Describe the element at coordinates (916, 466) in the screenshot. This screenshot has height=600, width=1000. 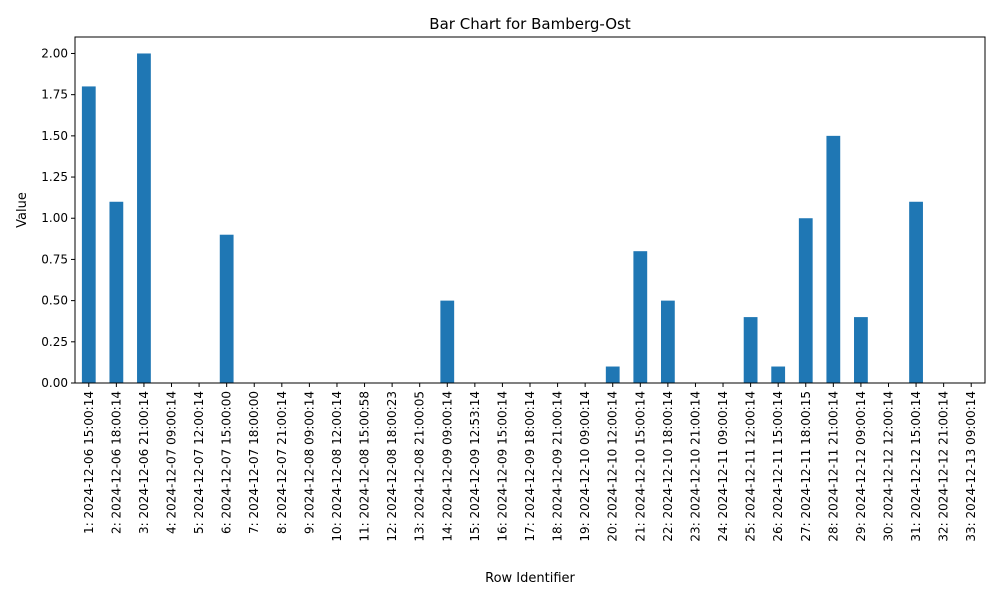
I see `x-tick-label: 31: 2024-12-12 15:00:14` at that location.